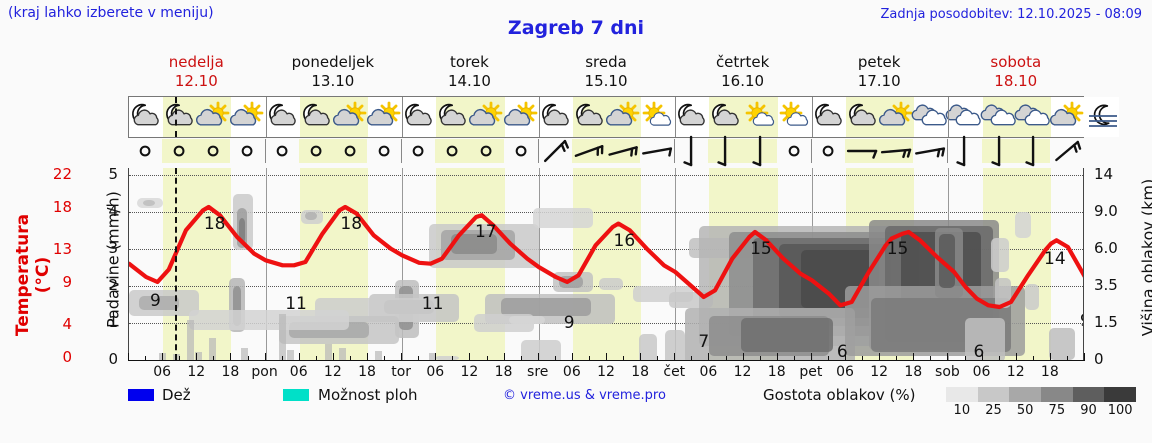 This screenshot has height=443, width=1152. I want to click on x-tick-06-4: 06, so click(708, 372).